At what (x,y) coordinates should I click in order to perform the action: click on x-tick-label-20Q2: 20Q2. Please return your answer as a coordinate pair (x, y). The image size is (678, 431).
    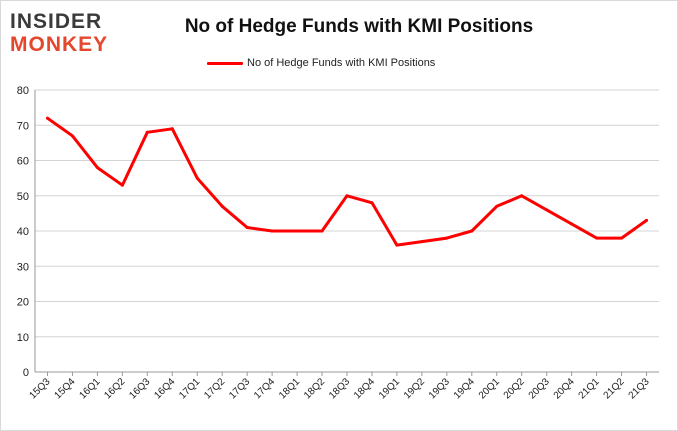
    Looking at the image, I should click on (514, 388).